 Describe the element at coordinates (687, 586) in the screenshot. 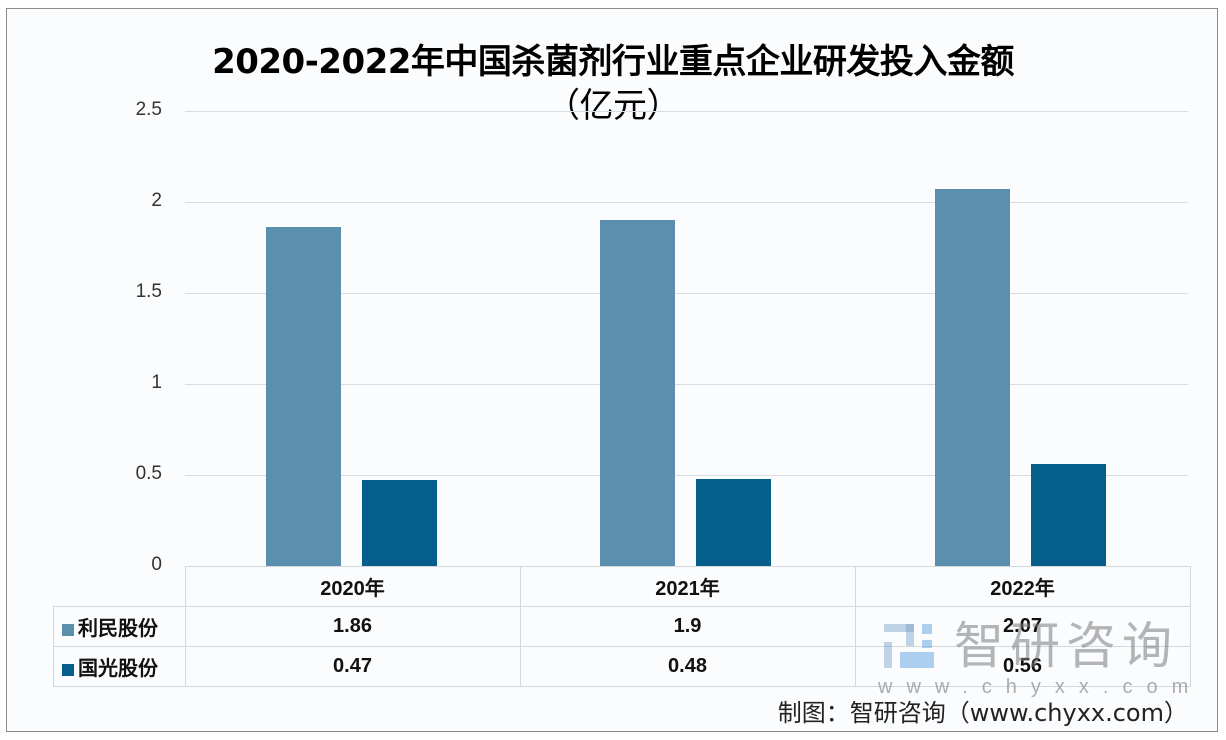

I see `category-2021: 2021年` at that location.